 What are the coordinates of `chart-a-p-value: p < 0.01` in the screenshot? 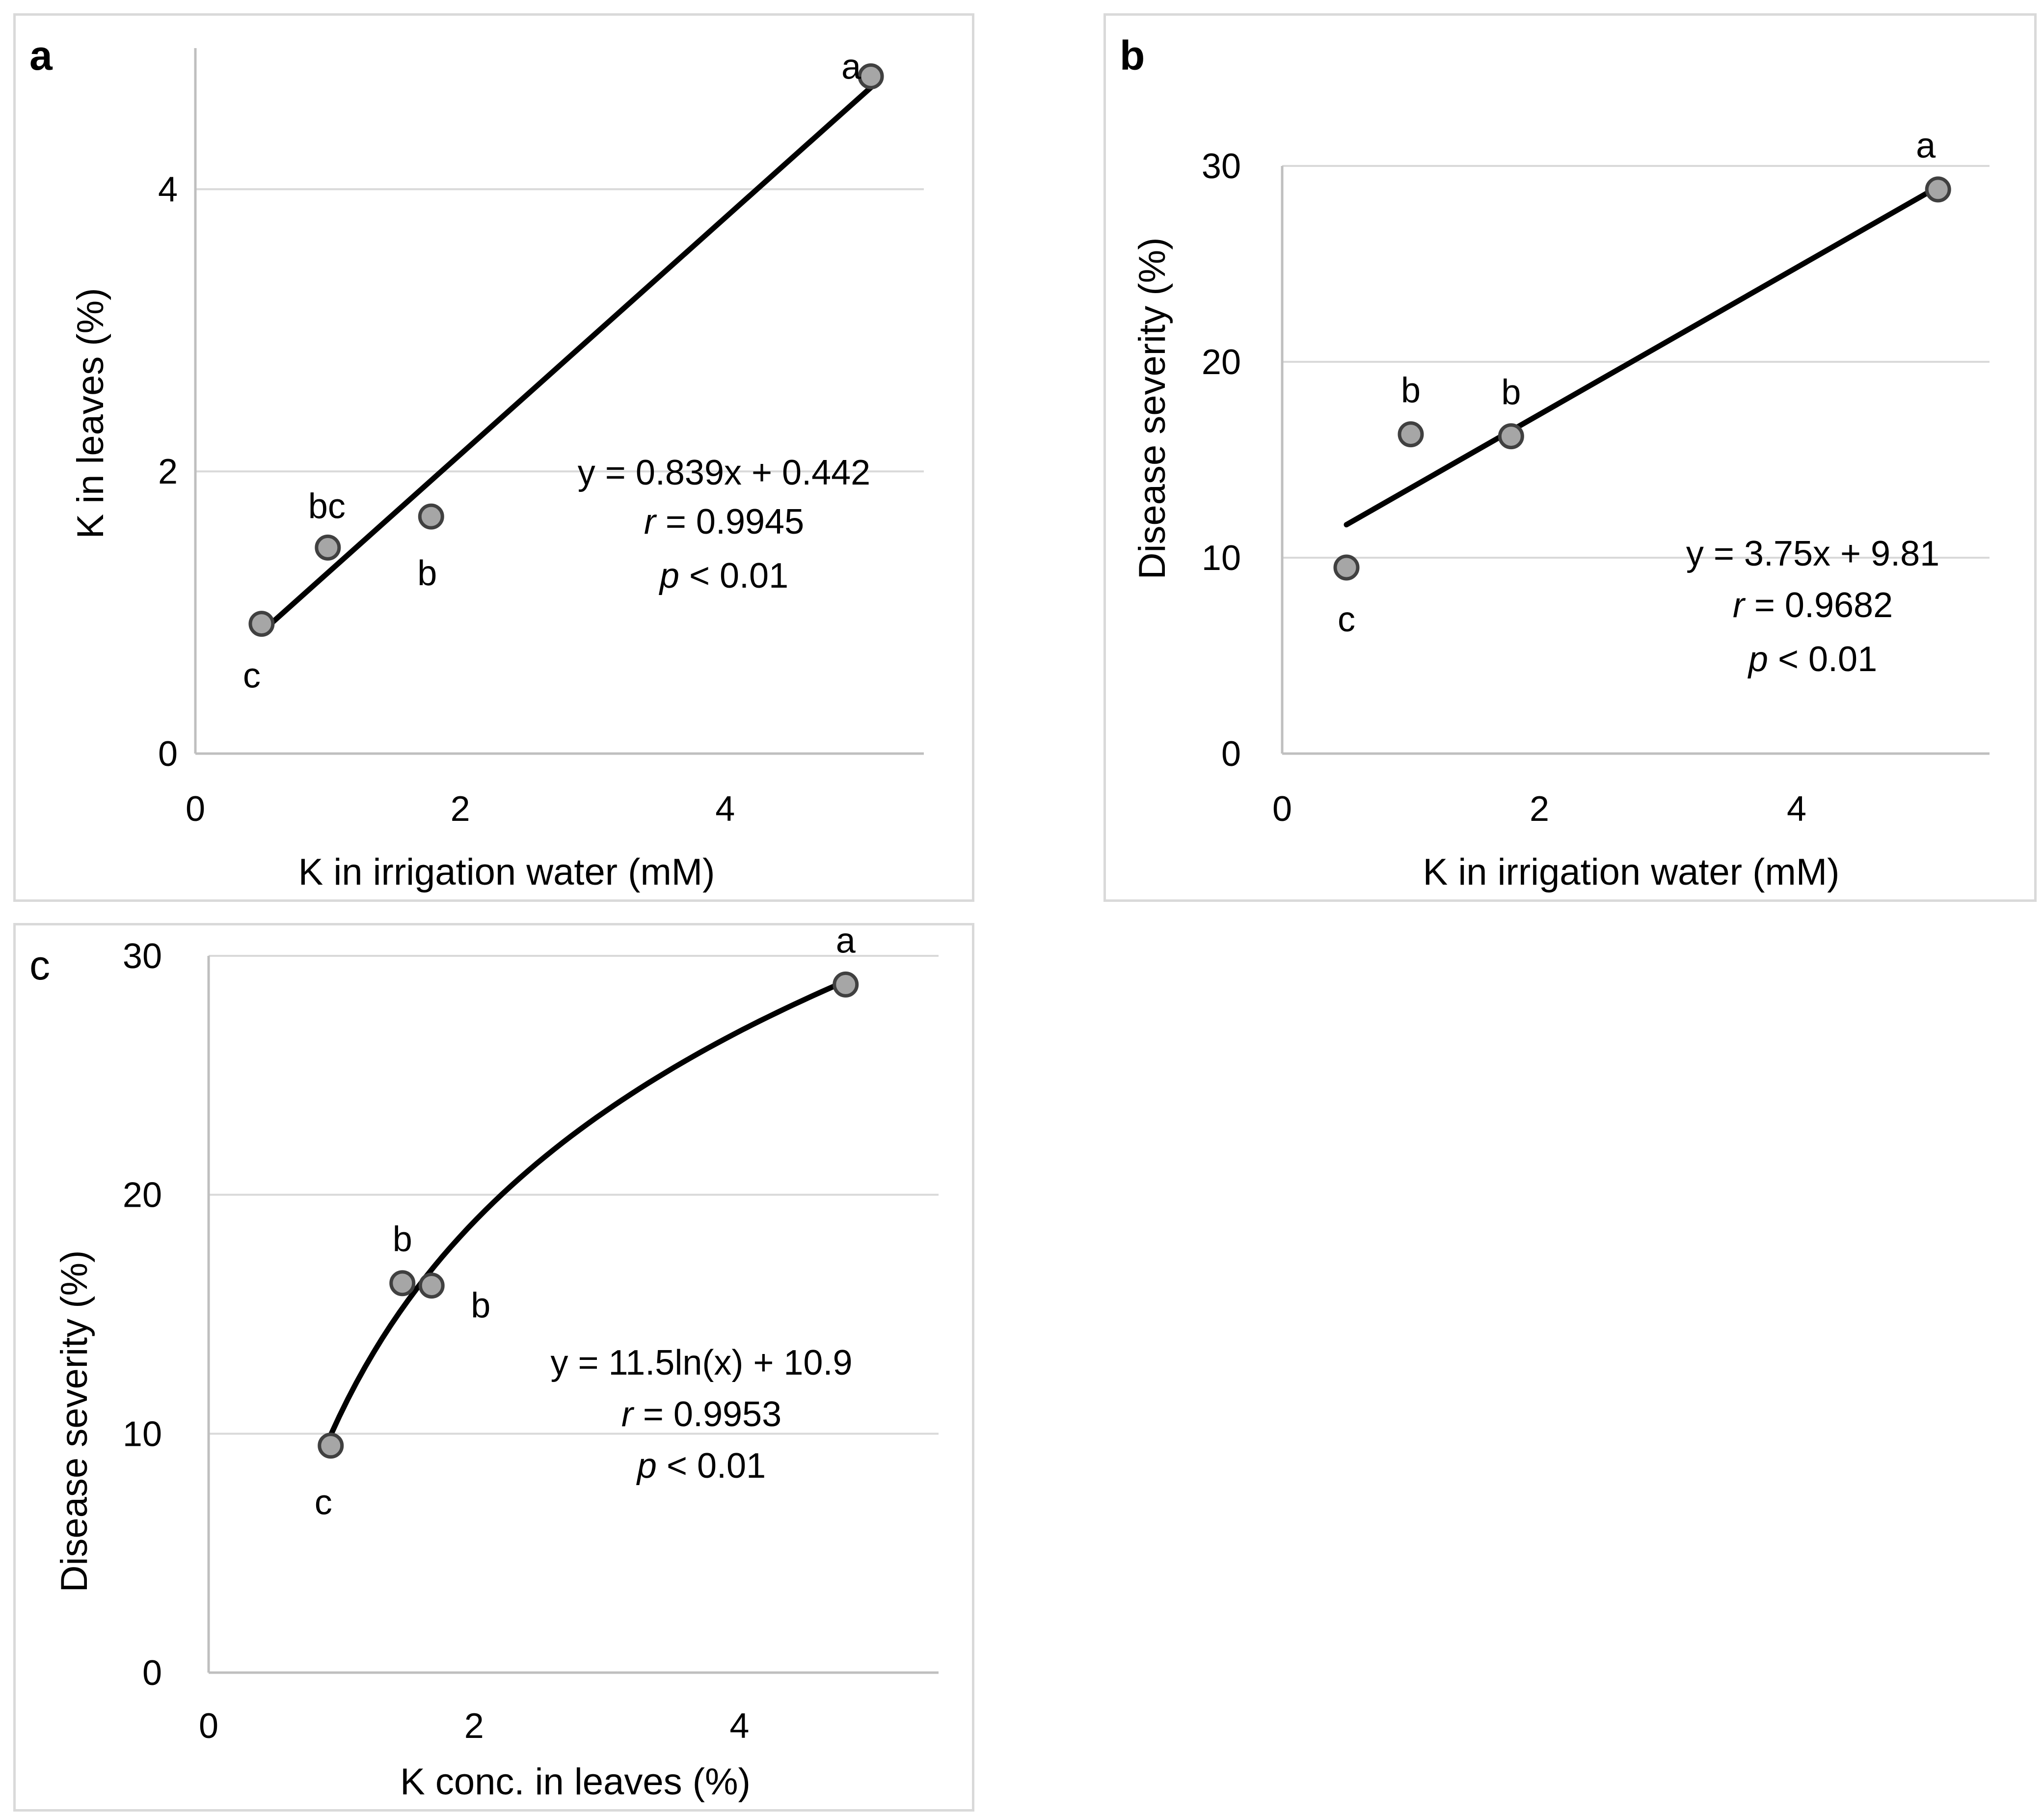 It's located at (723, 576).